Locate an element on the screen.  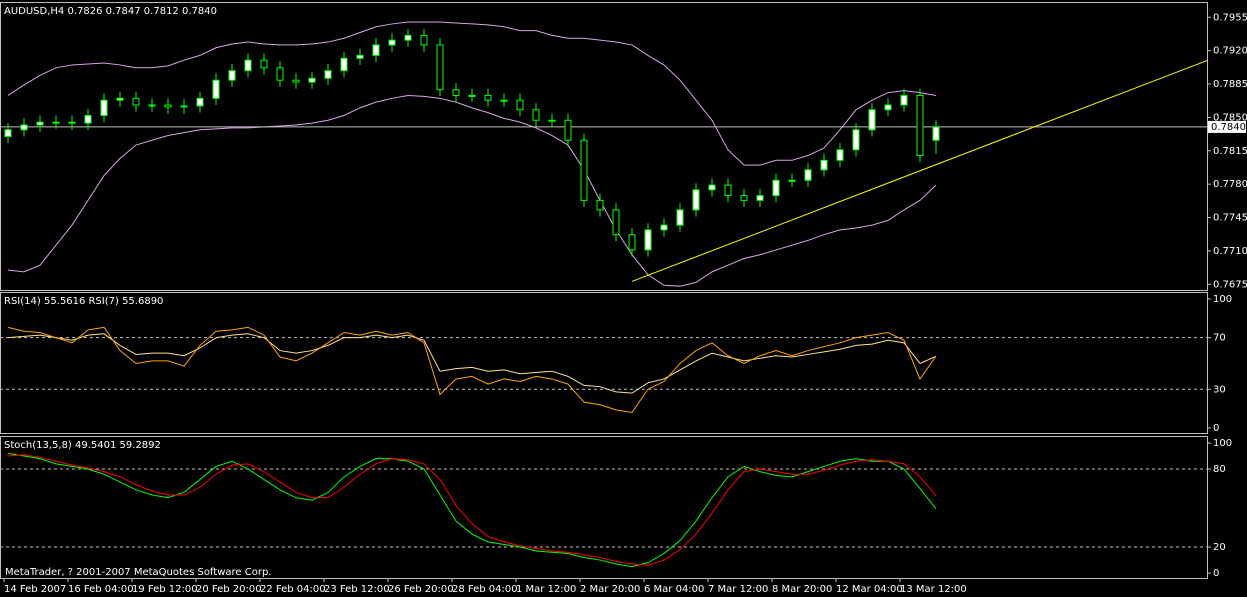
panel-title: RSI(14) 55.5616 RSI(7) 55.6890 is located at coordinates (83, 301).